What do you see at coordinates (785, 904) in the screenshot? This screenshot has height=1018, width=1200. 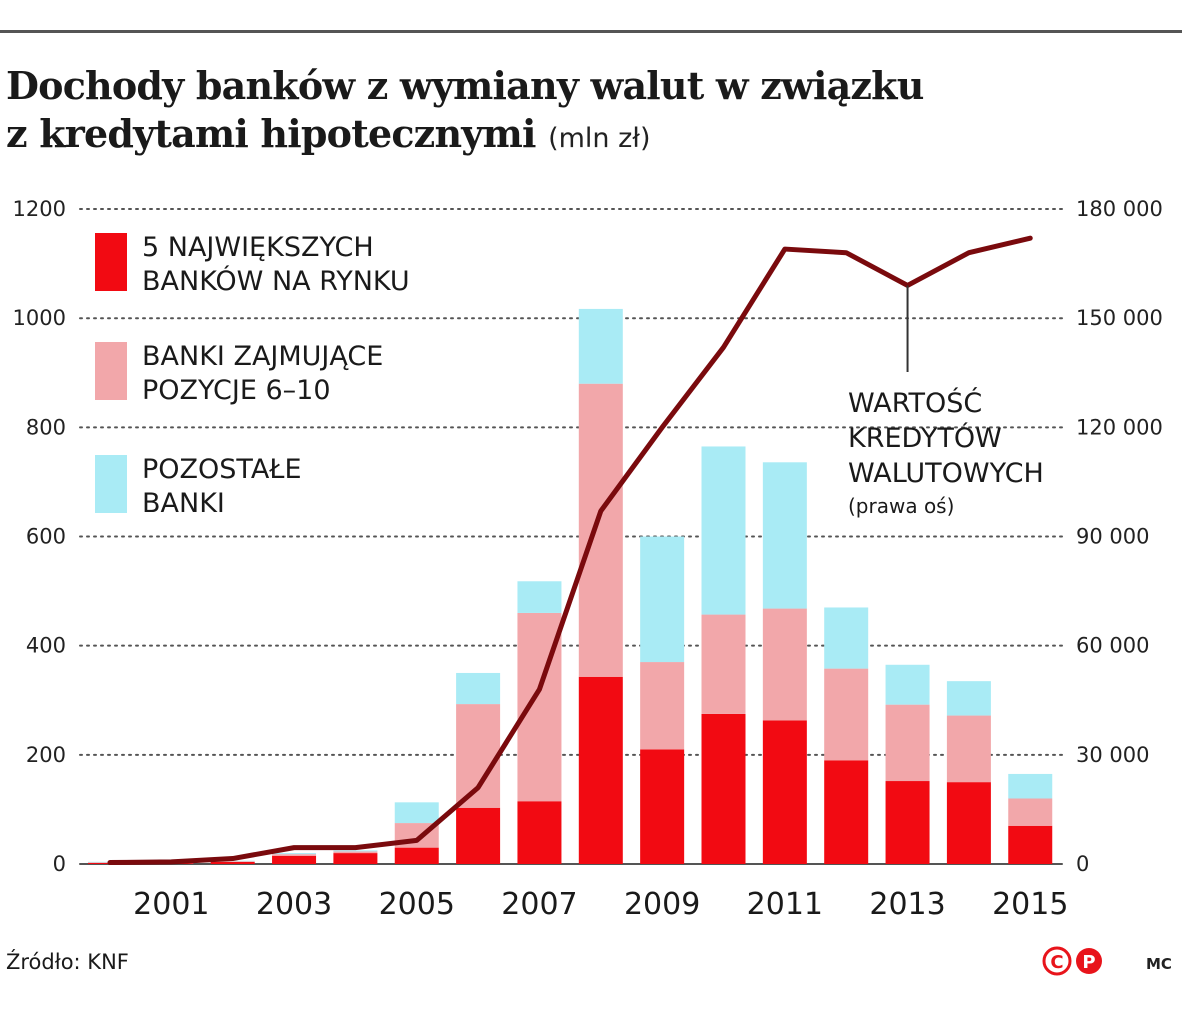 I see `x-tick-label: 2011` at bounding box center [785, 904].